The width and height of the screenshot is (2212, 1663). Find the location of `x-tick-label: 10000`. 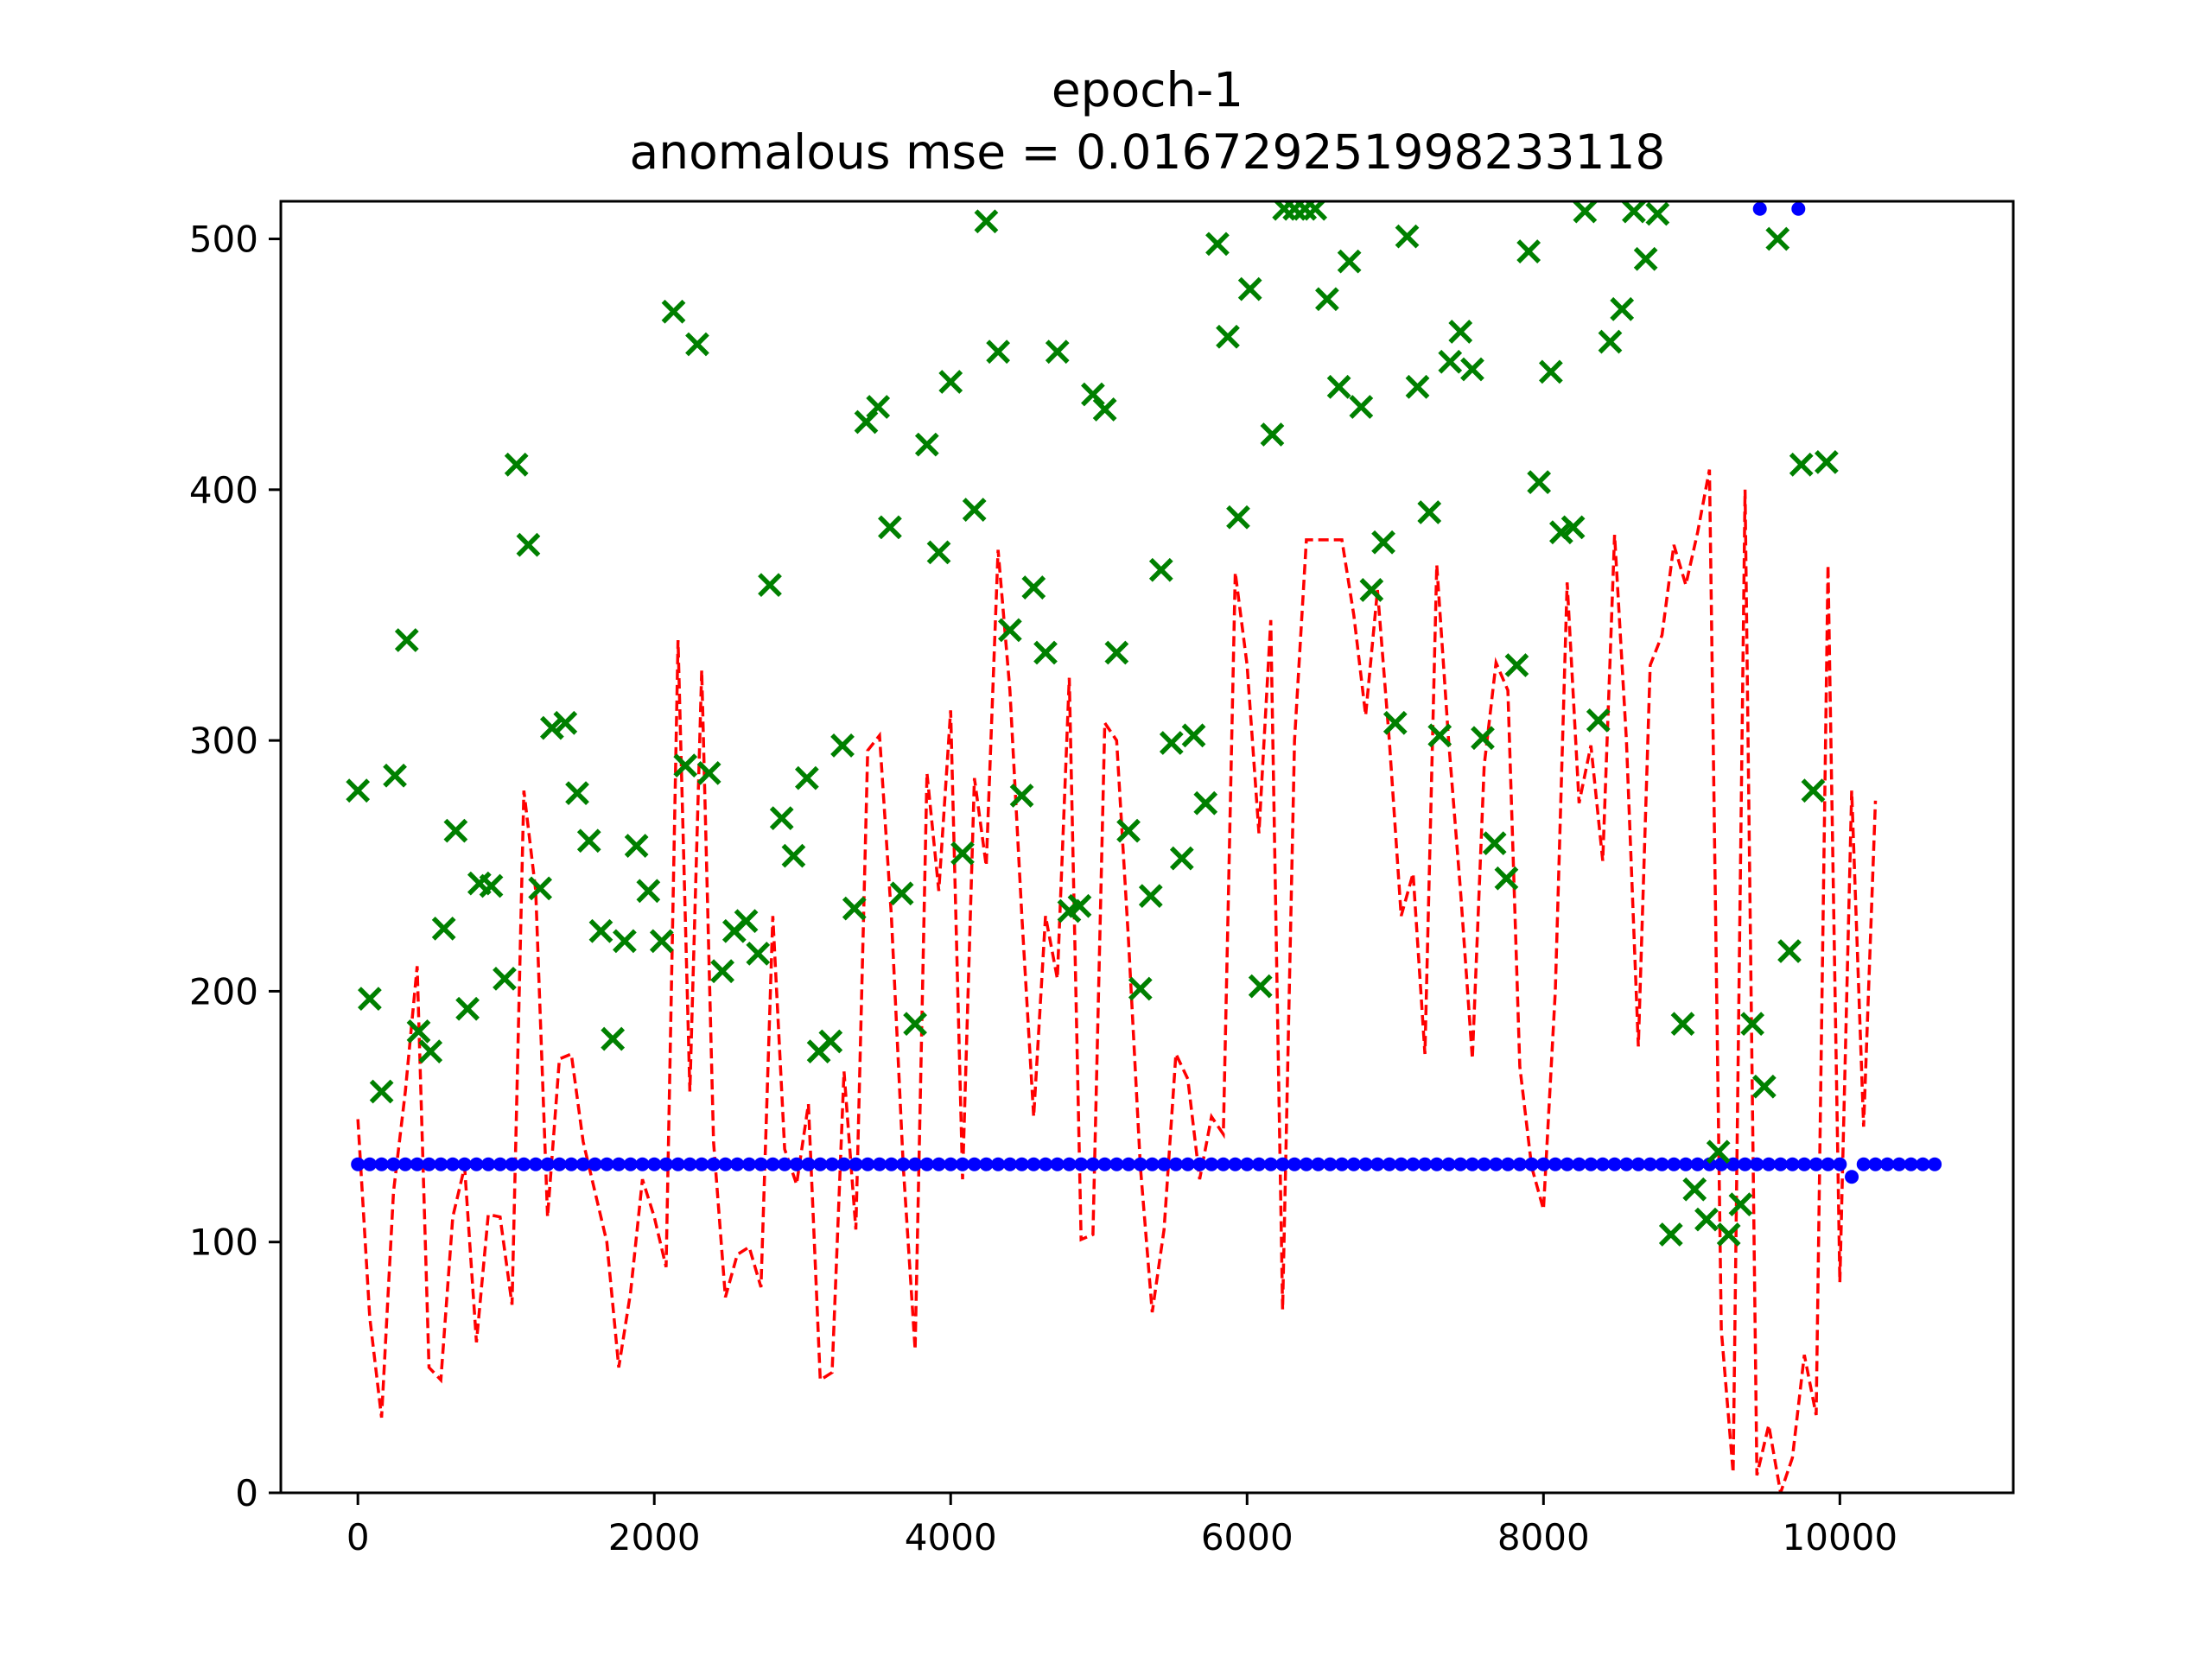

x-tick-label: 10000 is located at coordinates (1840, 1537).